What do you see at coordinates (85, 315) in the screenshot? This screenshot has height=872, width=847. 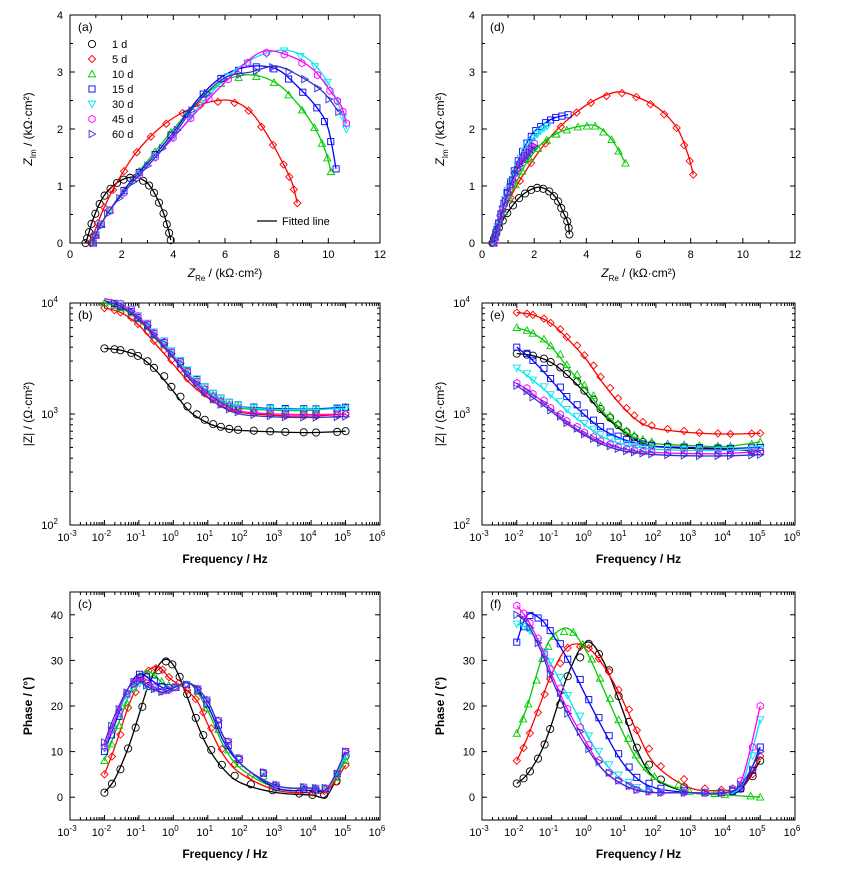 I see `panel-label: (b)` at bounding box center [85, 315].